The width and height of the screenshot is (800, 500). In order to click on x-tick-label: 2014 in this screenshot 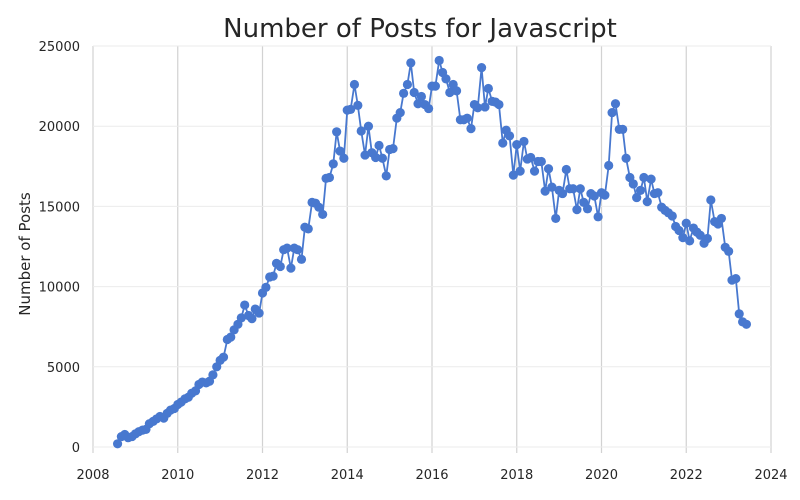, I will do `click(347, 475)`.